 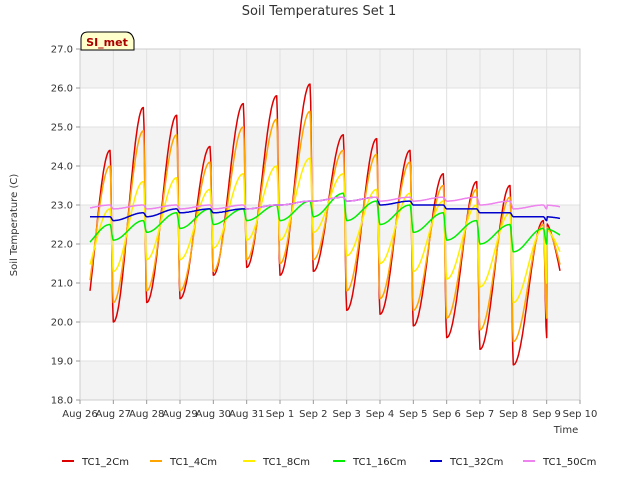 I want to click on y-tick-label: 20.0, so click(x=62, y=323).